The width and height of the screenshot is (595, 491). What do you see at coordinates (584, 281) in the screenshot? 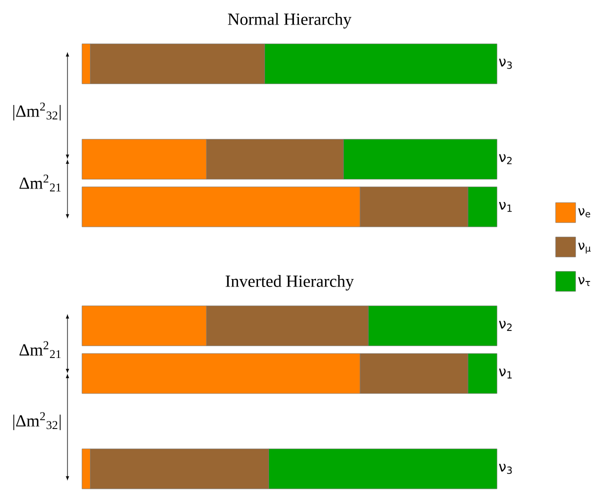
I see `legend-label: ν$_{τ}$` at bounding box center [584, 281].